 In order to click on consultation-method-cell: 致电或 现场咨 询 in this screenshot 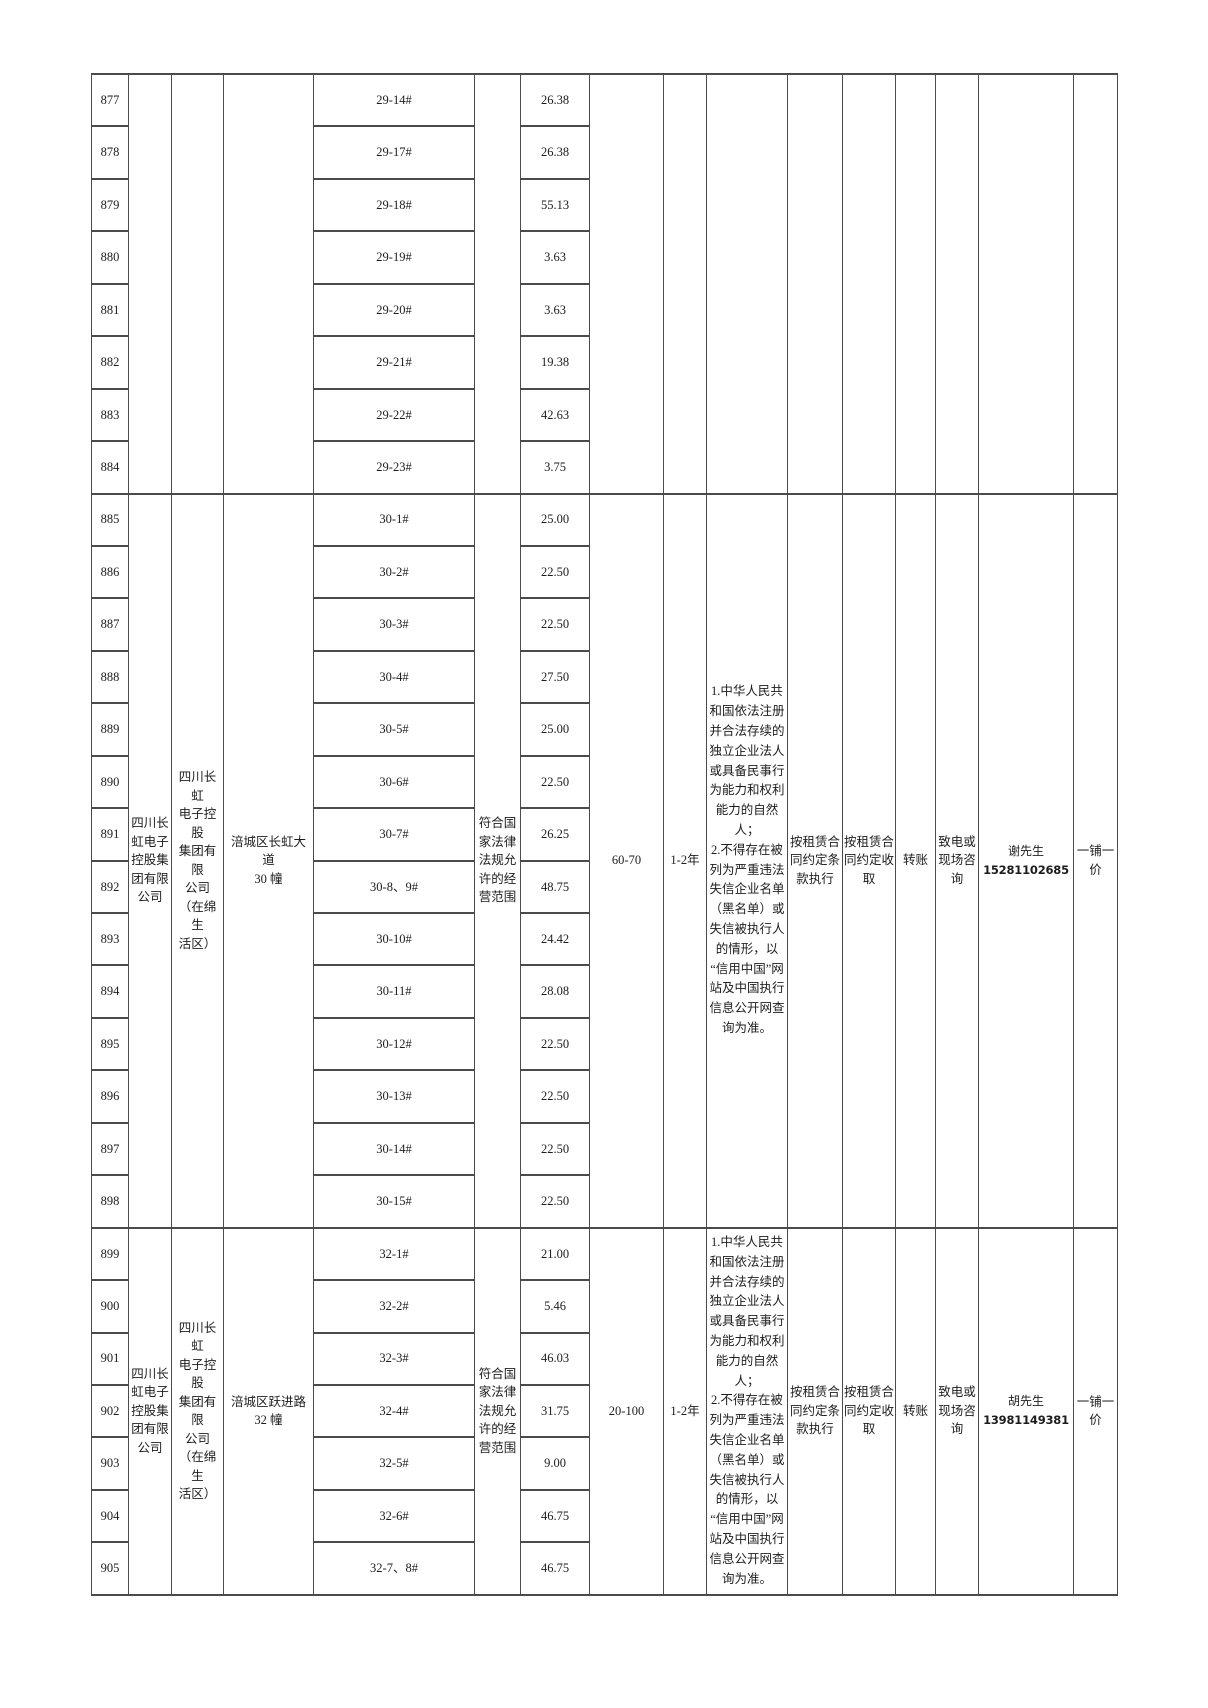, I will do `click(957, 1412)`.